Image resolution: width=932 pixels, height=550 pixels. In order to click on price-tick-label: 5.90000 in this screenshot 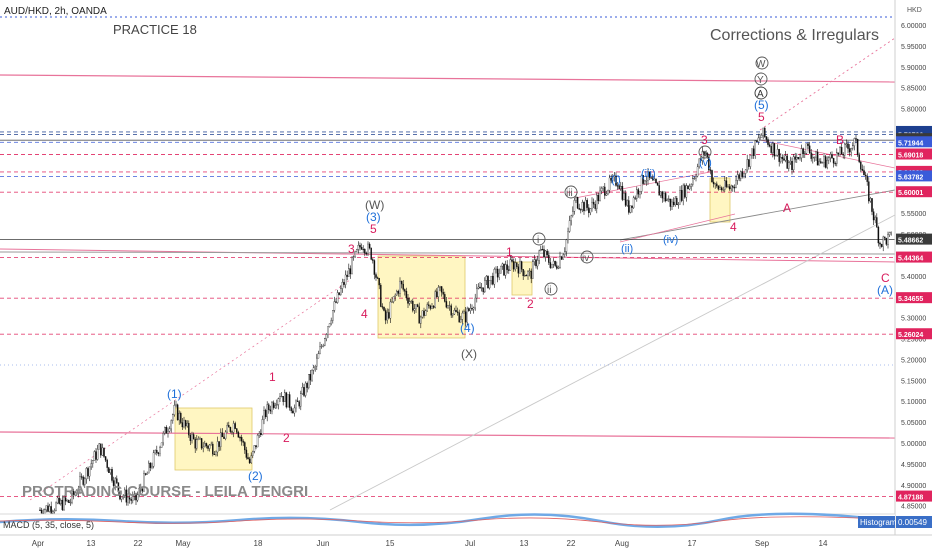, I will do `click(913, 68)`.